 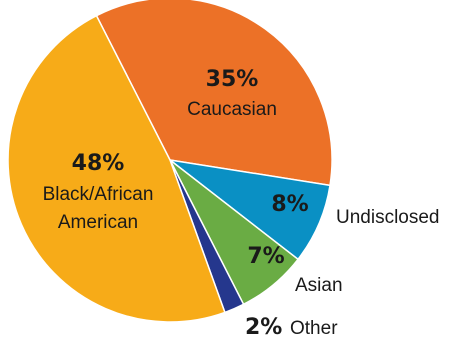 What do you see at coordinates (232, 79) in the screenshot?
I see `slice-value-label-caucasian: 35%` at bounding box center [232, 79].